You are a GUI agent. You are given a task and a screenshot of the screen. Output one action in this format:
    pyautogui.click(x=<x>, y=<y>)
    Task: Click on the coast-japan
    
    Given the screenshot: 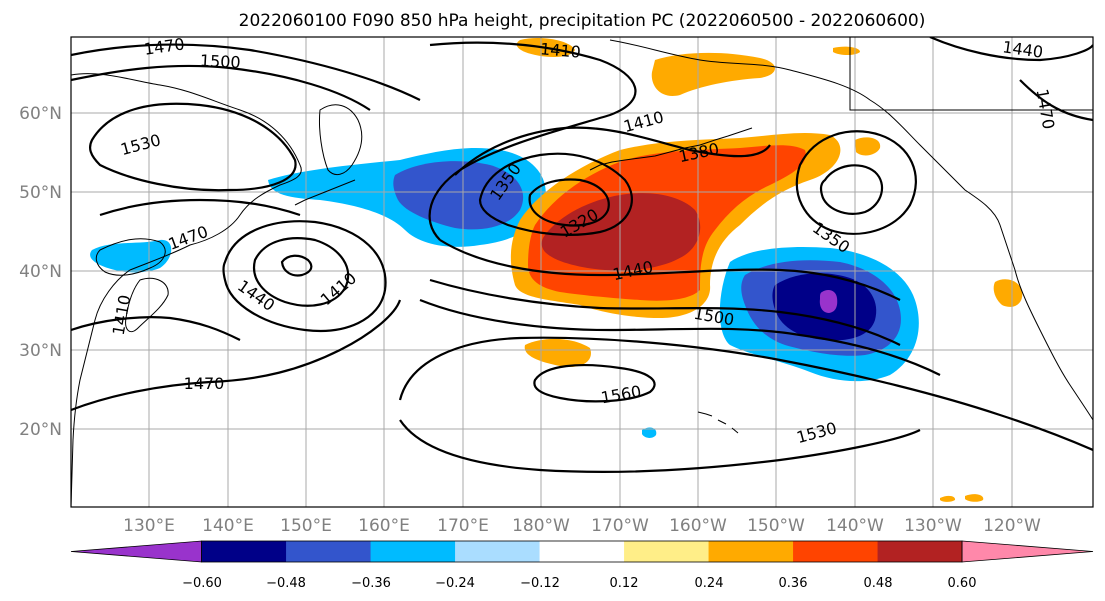 What is the action you would take?
    pyautogui.click(x=132, y=285)
    